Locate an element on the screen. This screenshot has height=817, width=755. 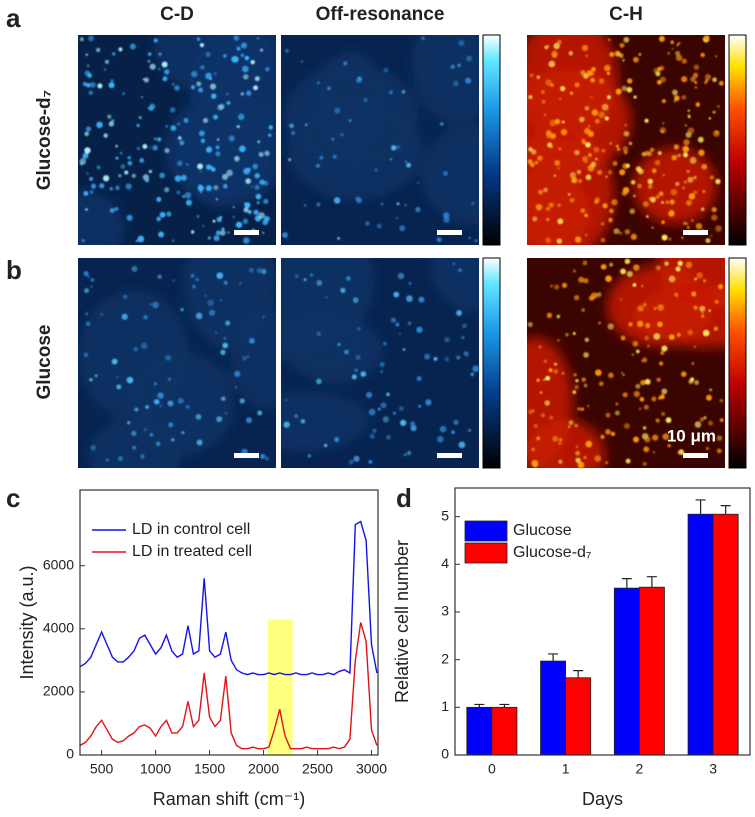
legend-label: Glucose is located at coordinates (542, 530).